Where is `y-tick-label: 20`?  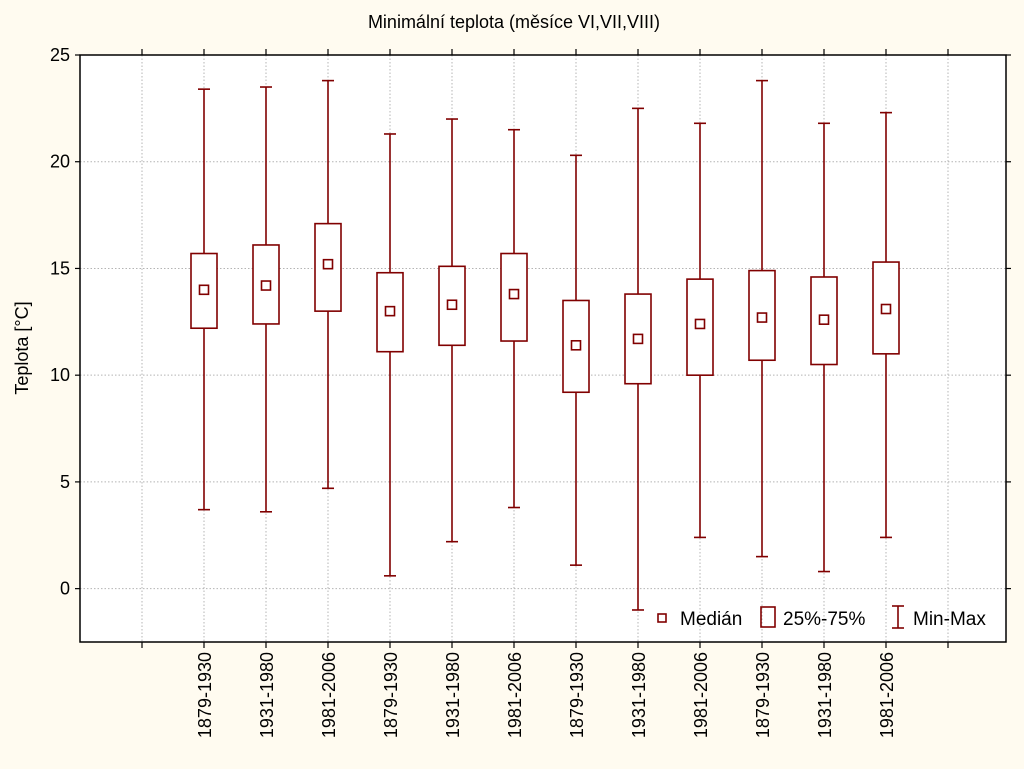
y-tick-label: 20 is located at coordinates (60, 162).